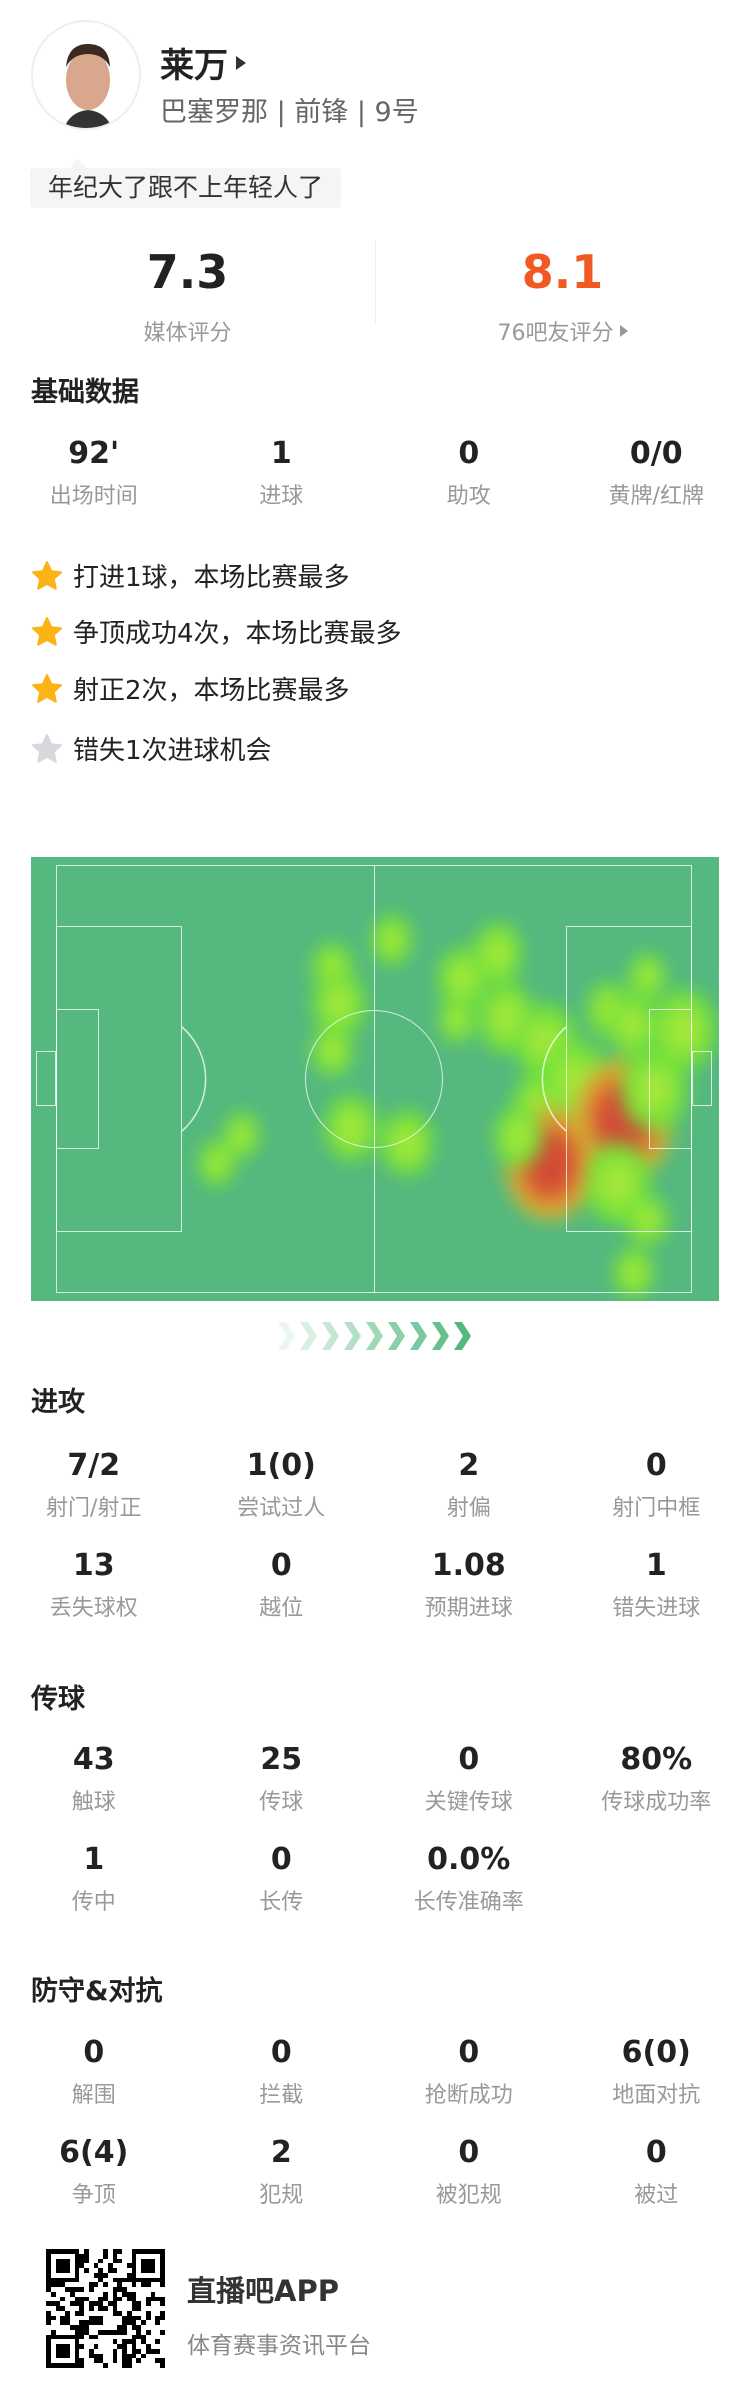 The height and width of the screenshot is (2395, 750). Describe the element at coordinates (468, 1565) in the screenshot. I see `stat-value: 1.08` at that location.